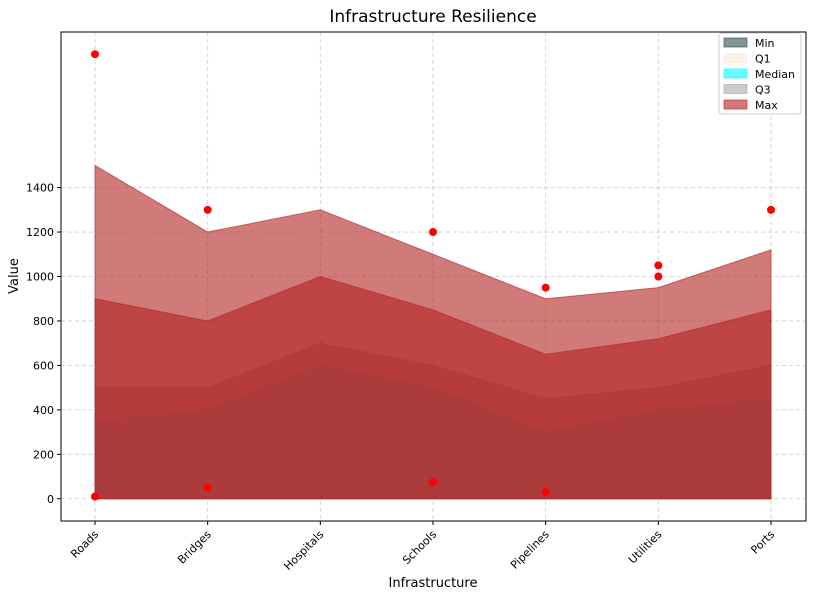  What do you see at coordinates (43, 365) in the screenshot?
I see `y-tick-label: 600` at bounding box center [43, 365].